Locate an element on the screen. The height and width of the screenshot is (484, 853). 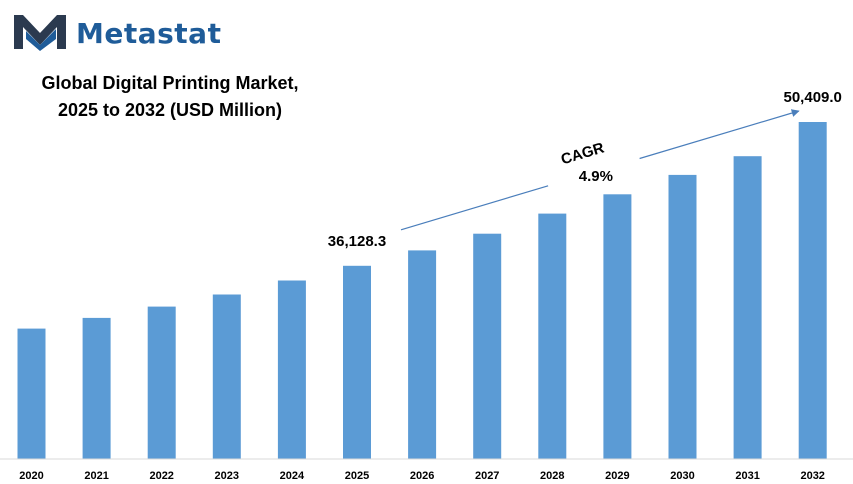
cagr-label: CAGR is located at coordinates (582, 153).